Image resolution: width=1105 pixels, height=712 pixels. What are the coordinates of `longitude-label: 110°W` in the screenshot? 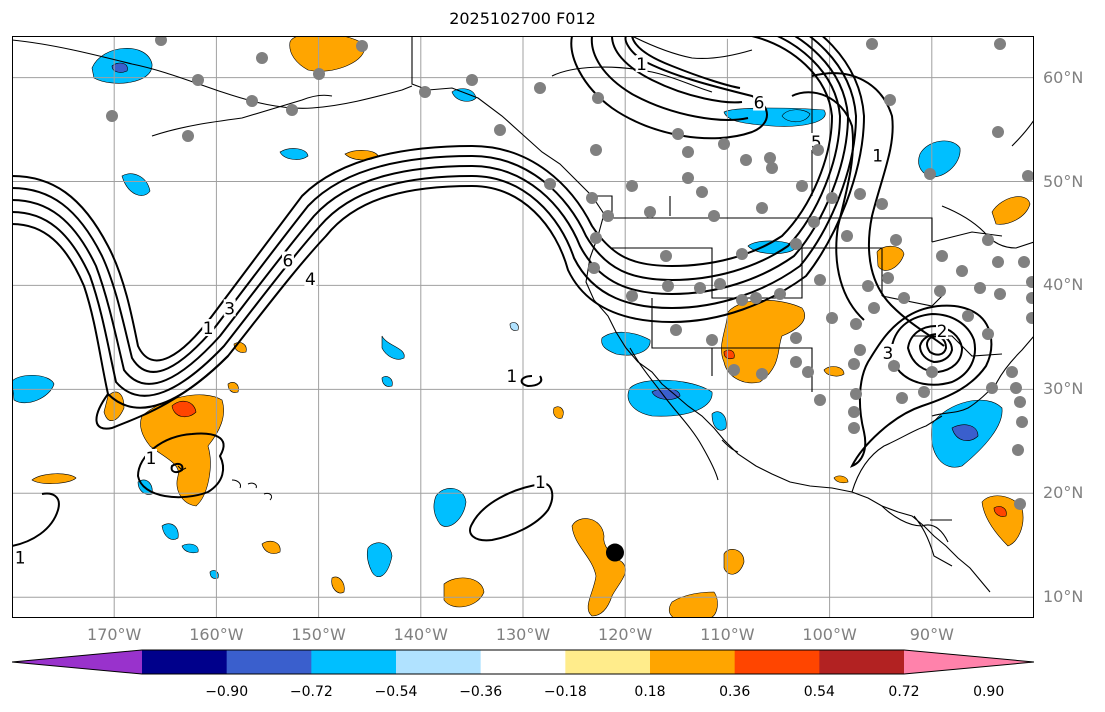 It's located at (727, 634).